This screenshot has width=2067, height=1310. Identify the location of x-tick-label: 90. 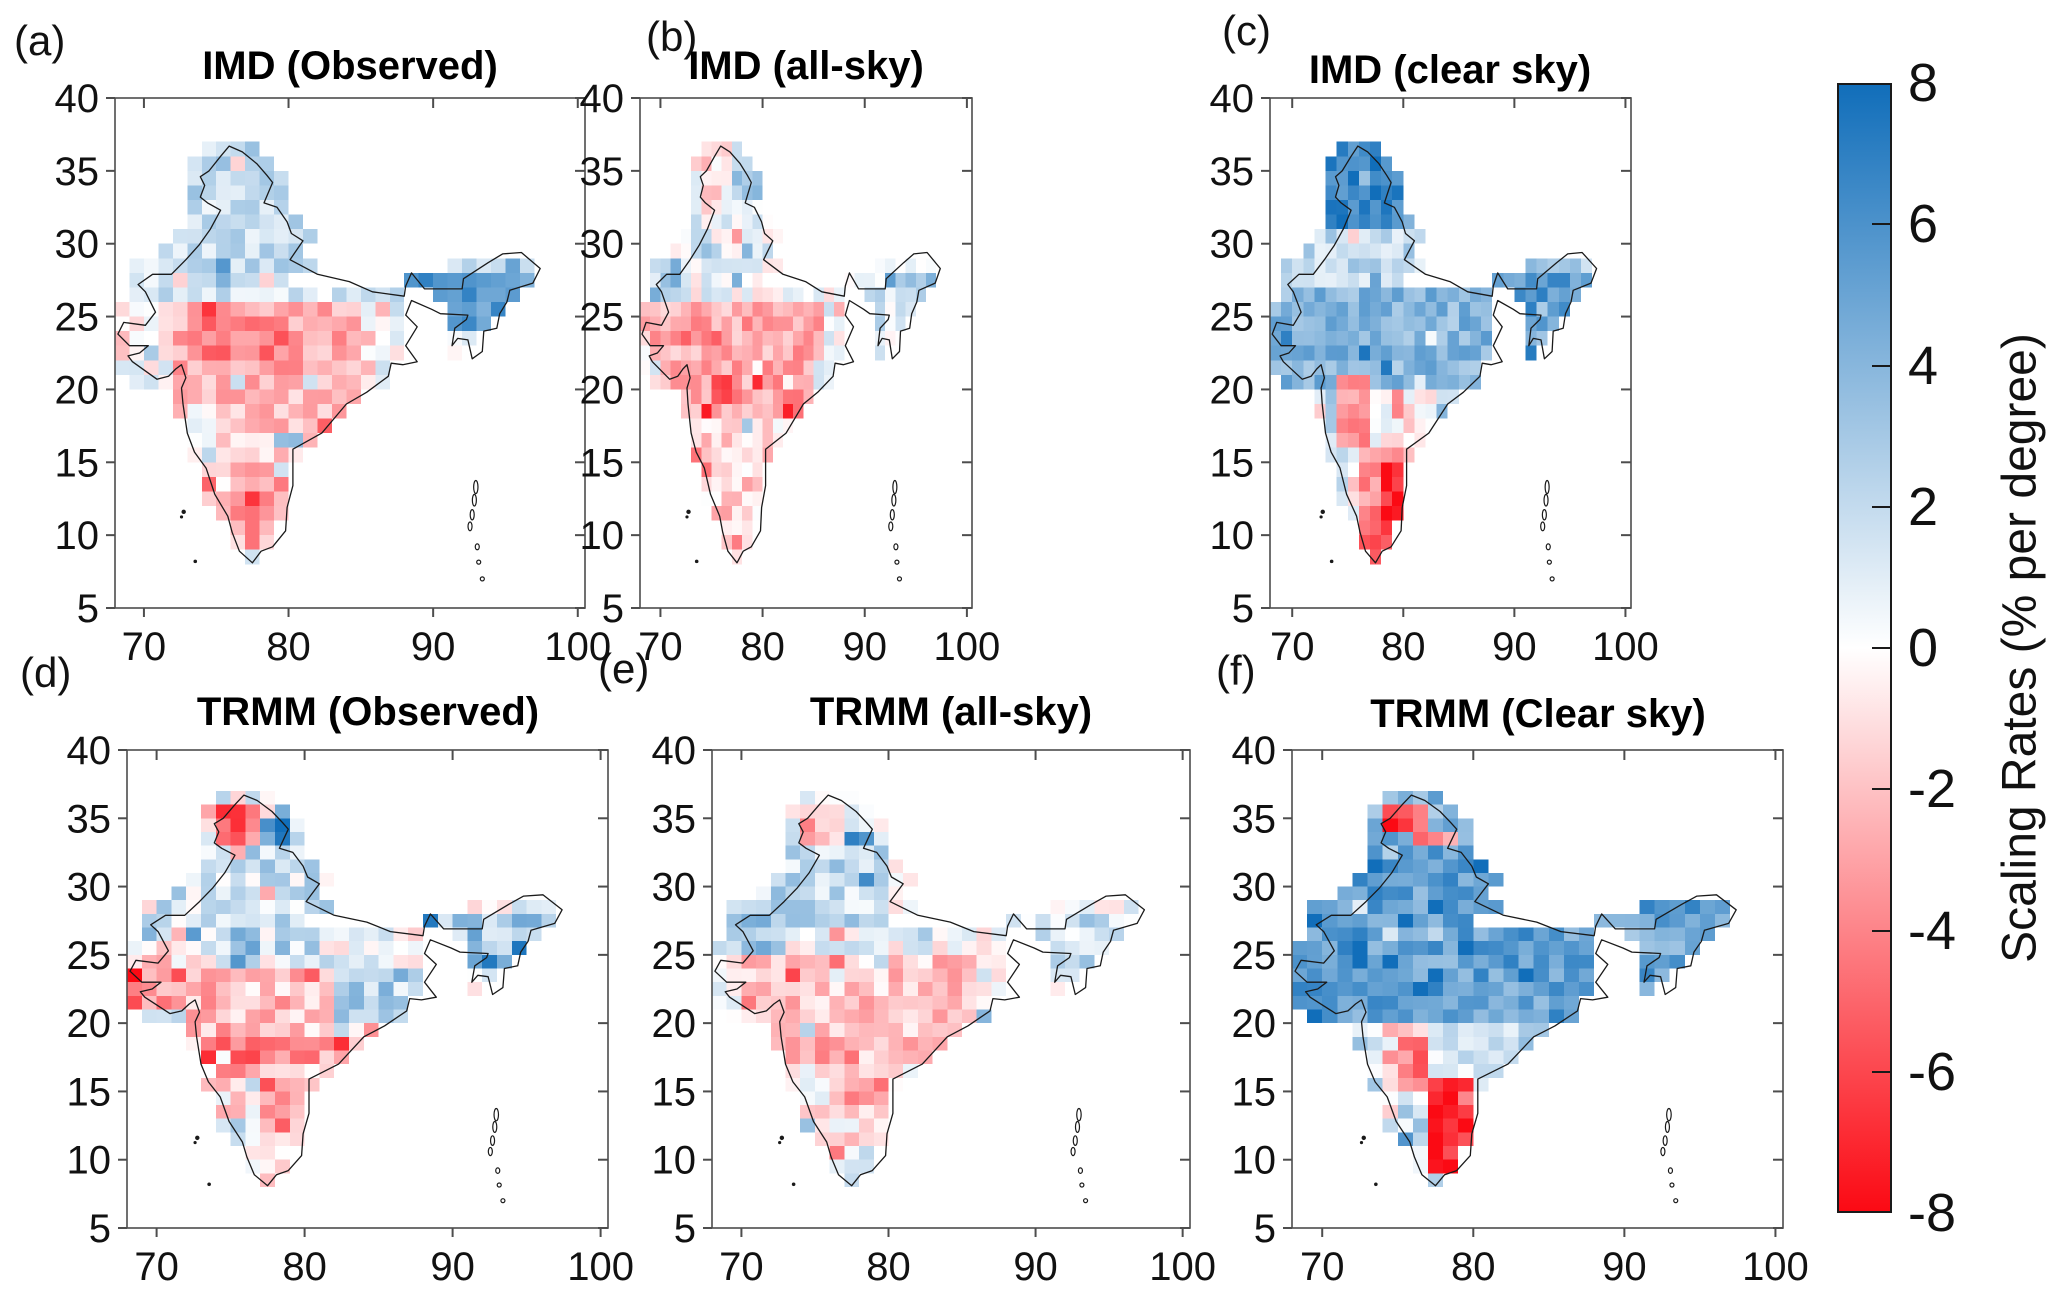
(452, 1266).